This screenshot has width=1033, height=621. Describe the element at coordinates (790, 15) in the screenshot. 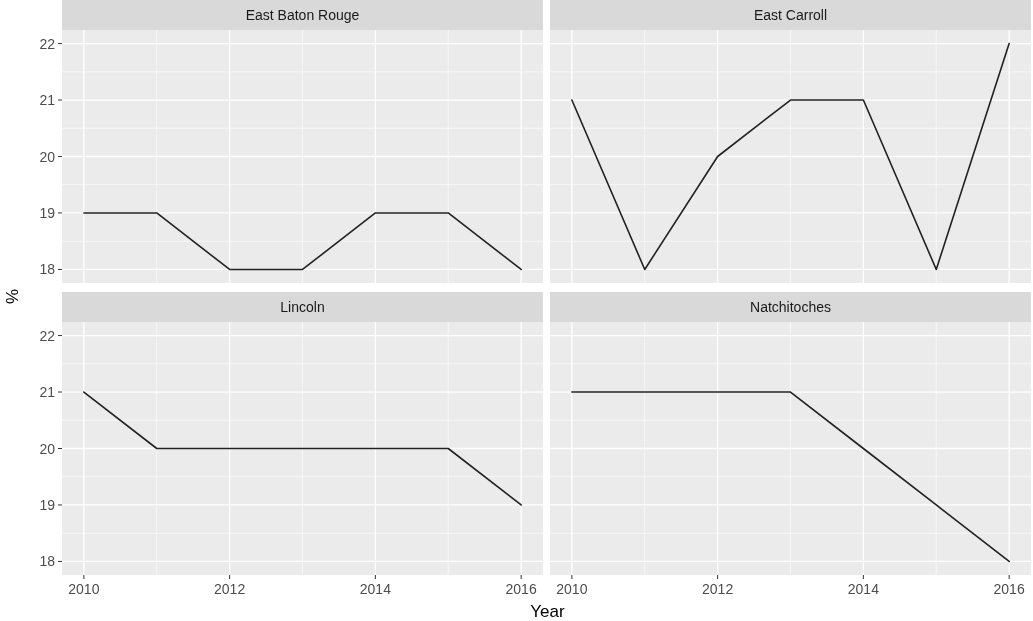

I see `chart-title: East Carroll` at that location.